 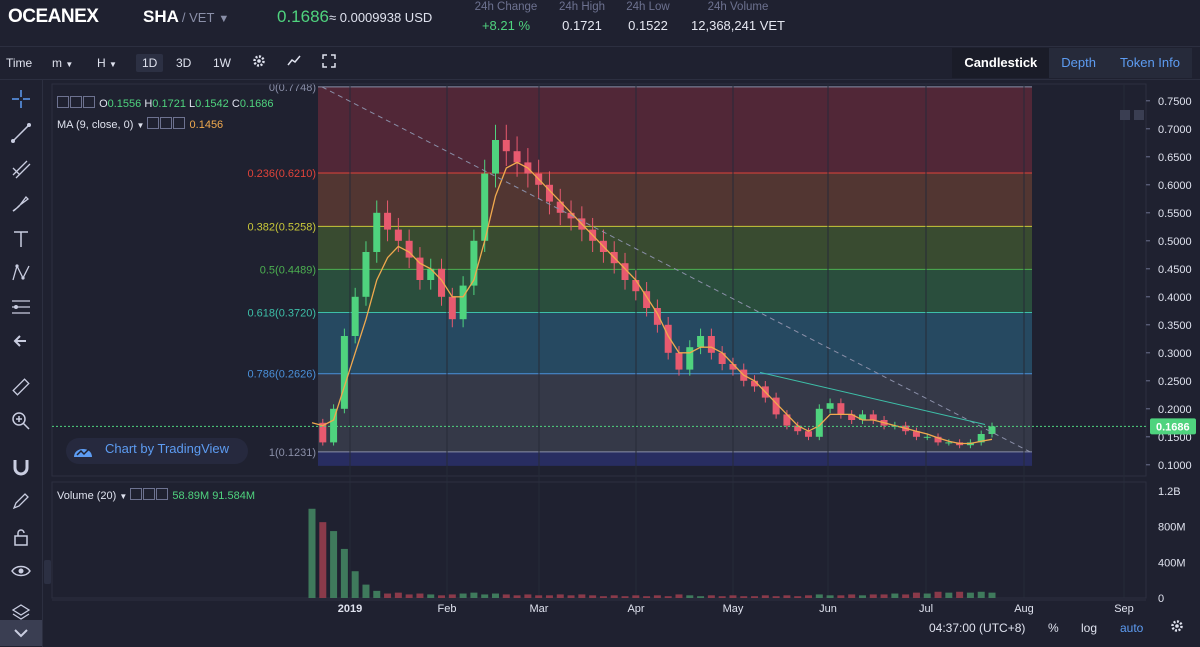 What do you see at coordinates (21, 341) in the screenshot?
I see `arrow-left-icon` at bounding box center [21, 341].